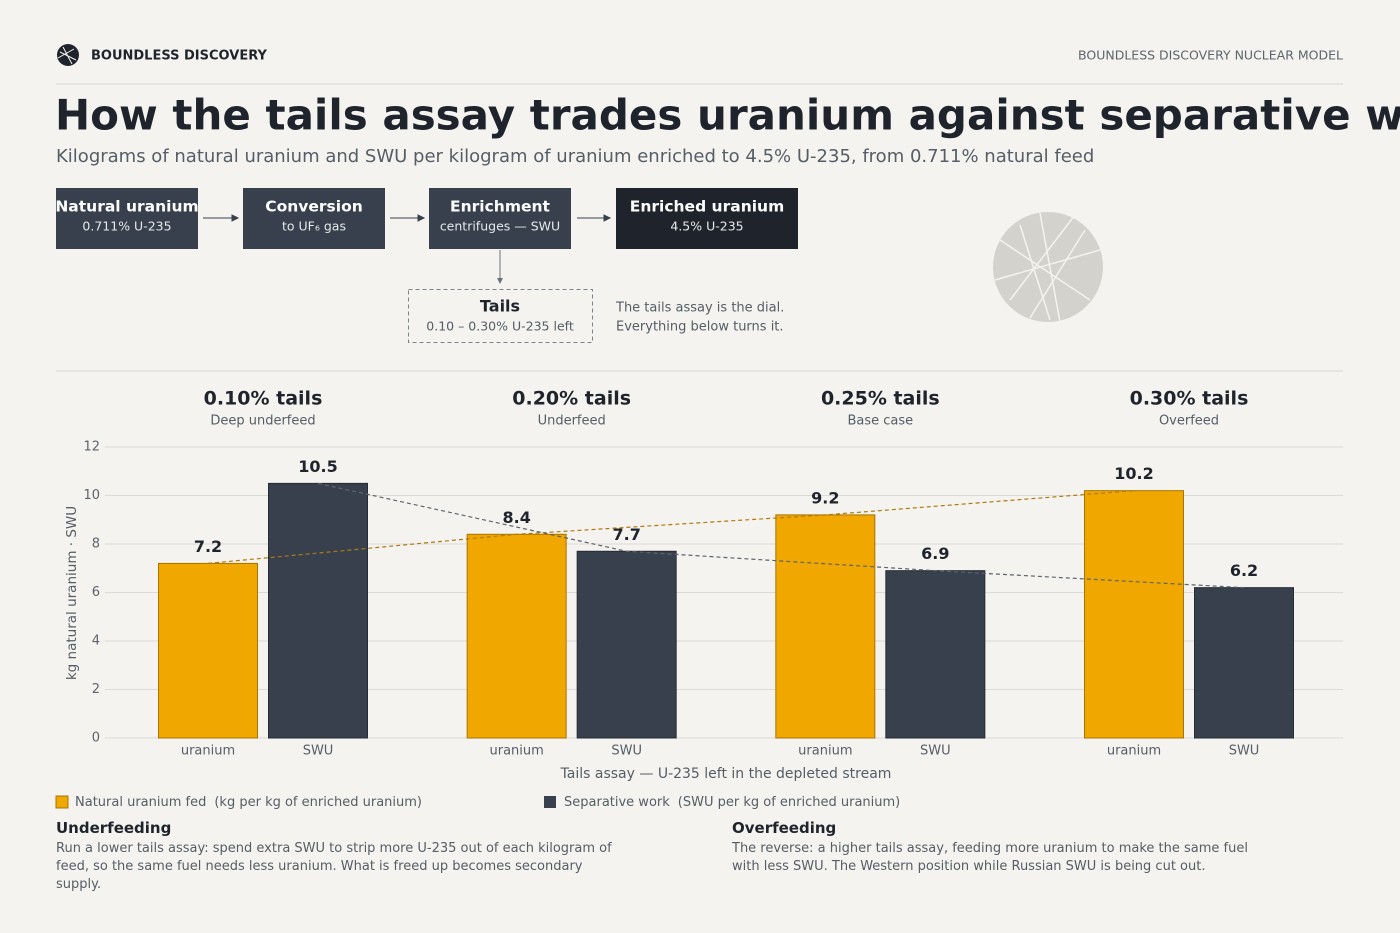  What do you see at coordinates (72, 593) in the screenshot?
I see `y-axis-label: kg natural uranium · SWU` at bounding box center [72, 593].